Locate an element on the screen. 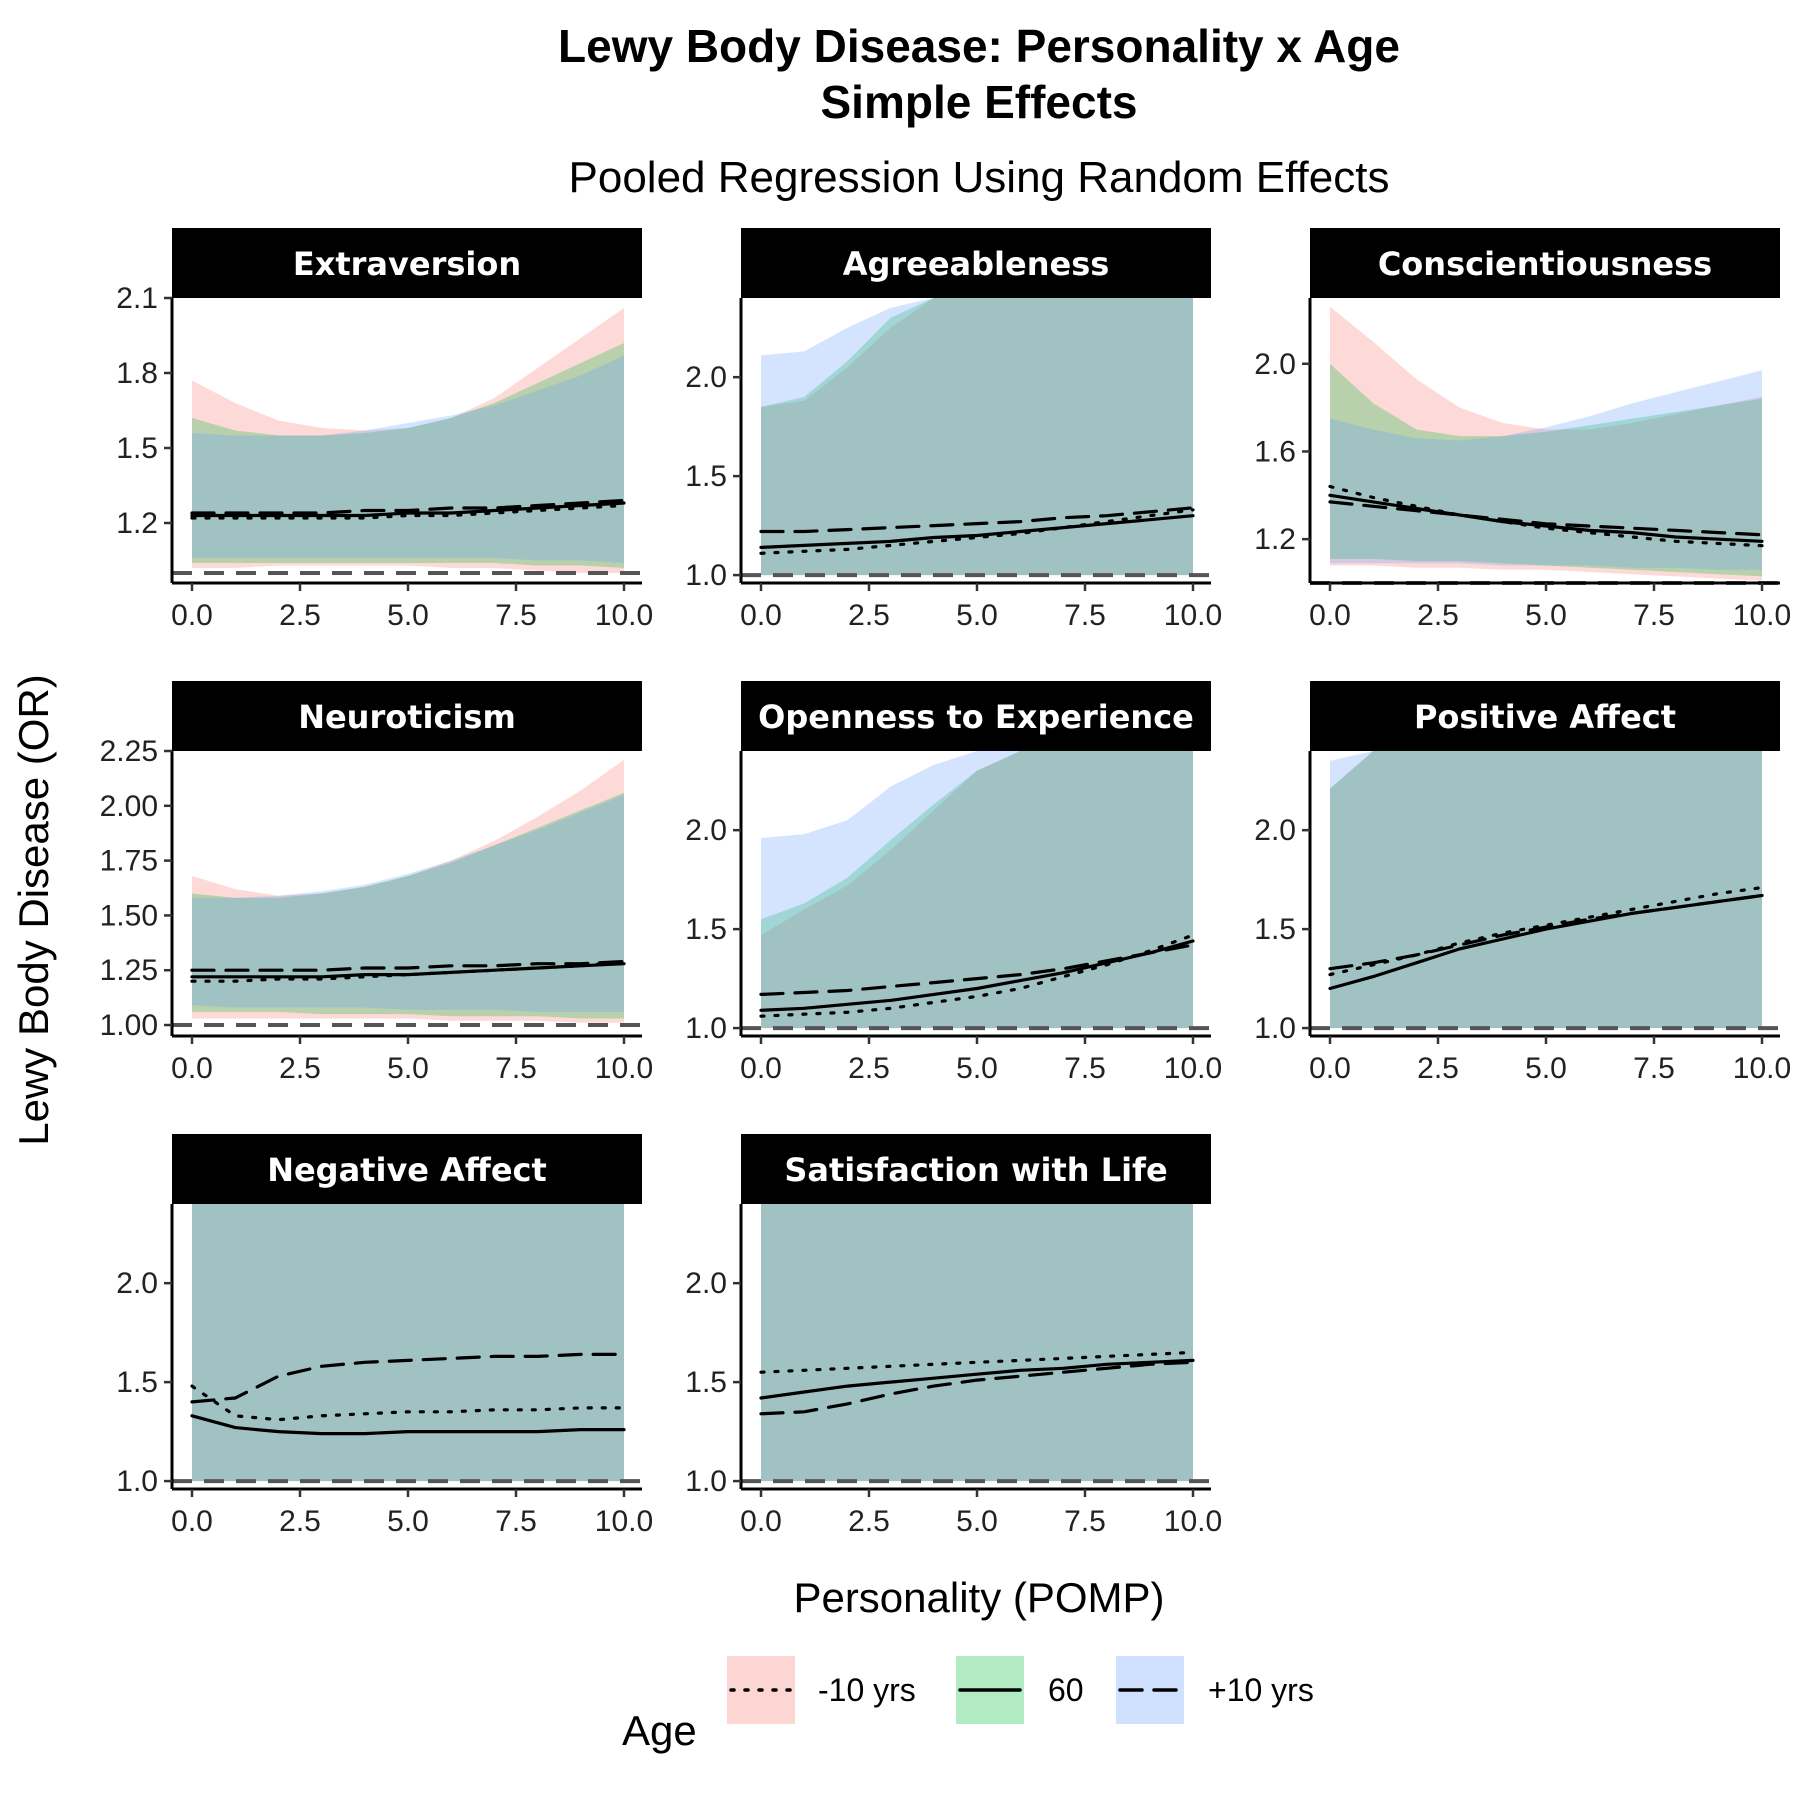  y-tick-label: 1.8 is located at coordinates (137, 373).